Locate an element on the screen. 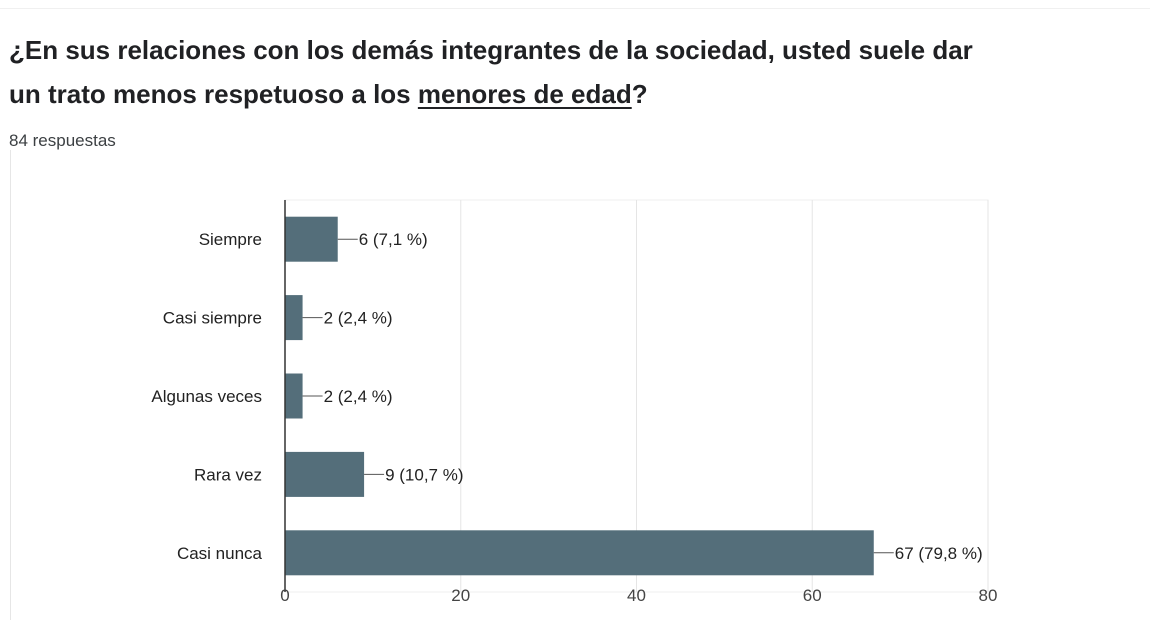  x-tick-label-0: 0 is located at coordinates (284, 595).